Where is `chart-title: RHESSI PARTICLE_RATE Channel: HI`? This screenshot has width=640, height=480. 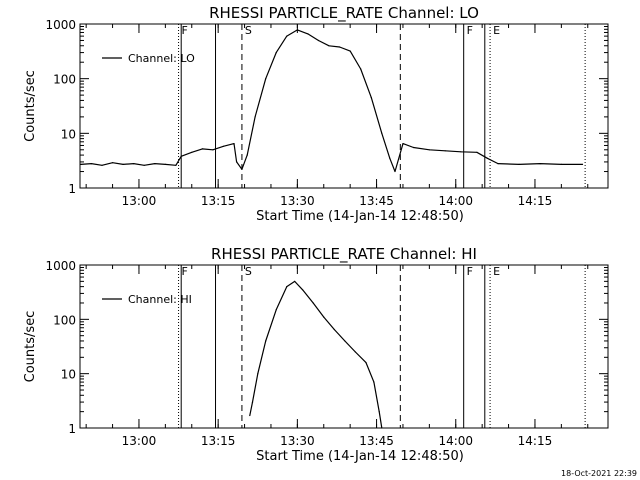
chart-title: RHESSI PARTICLE_RATE Channel: HI is located at coordinates (344, 254).